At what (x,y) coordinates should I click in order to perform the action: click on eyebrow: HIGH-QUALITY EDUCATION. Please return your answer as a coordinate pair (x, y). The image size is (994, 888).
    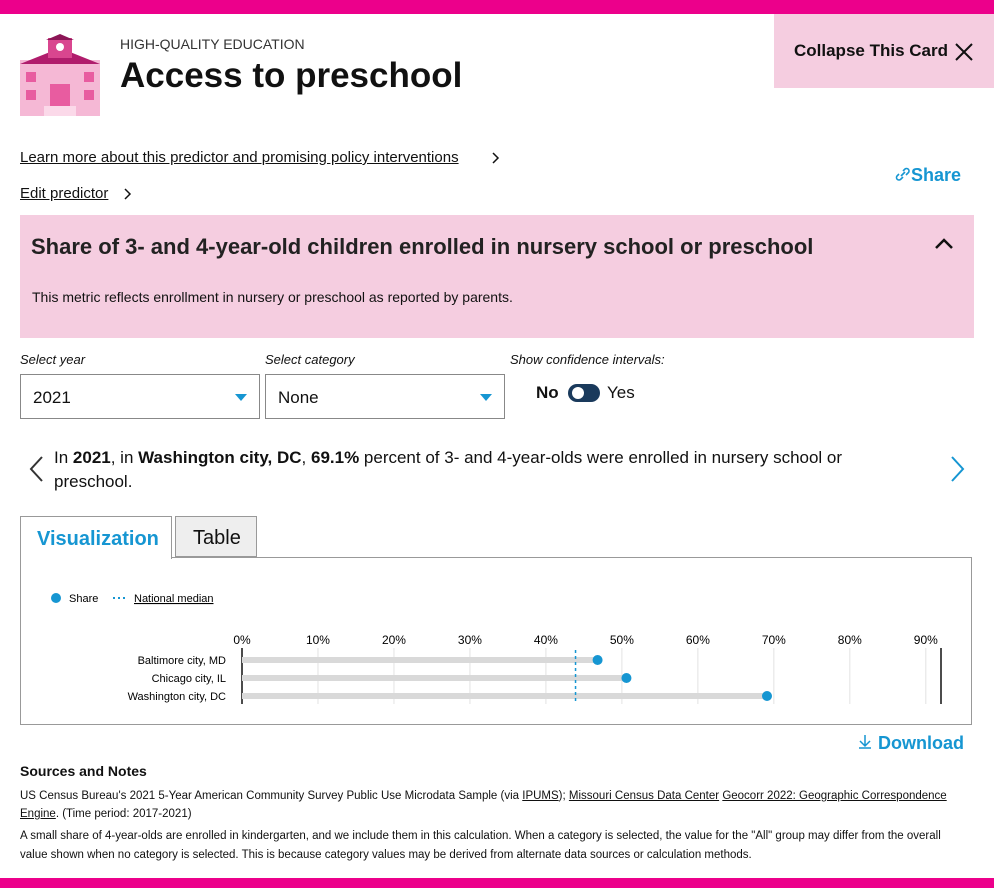
    Looking at the image, I should click on (212, 44).